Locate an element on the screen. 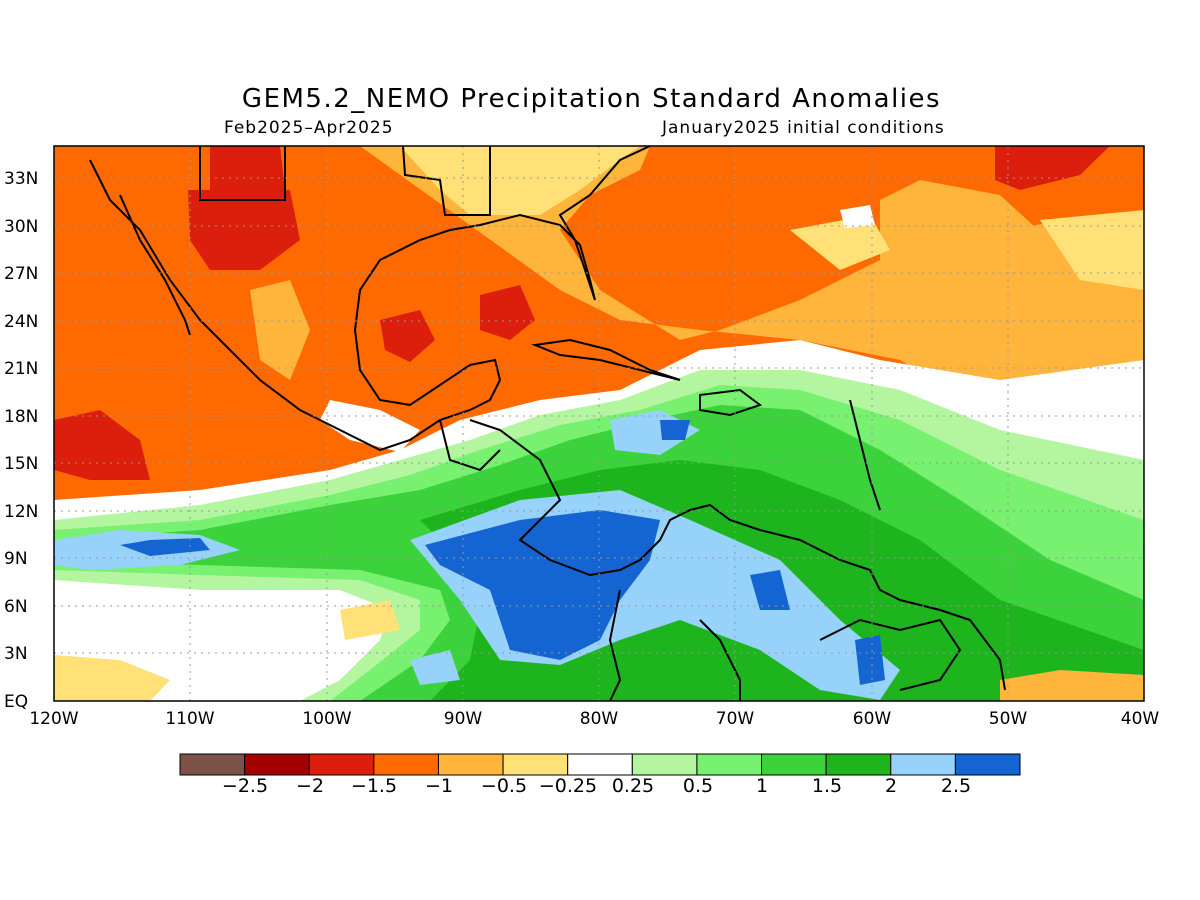 The height and width of the screenshot is (900, 1200). lon-label: 100W is located at coordinates (327, 719).